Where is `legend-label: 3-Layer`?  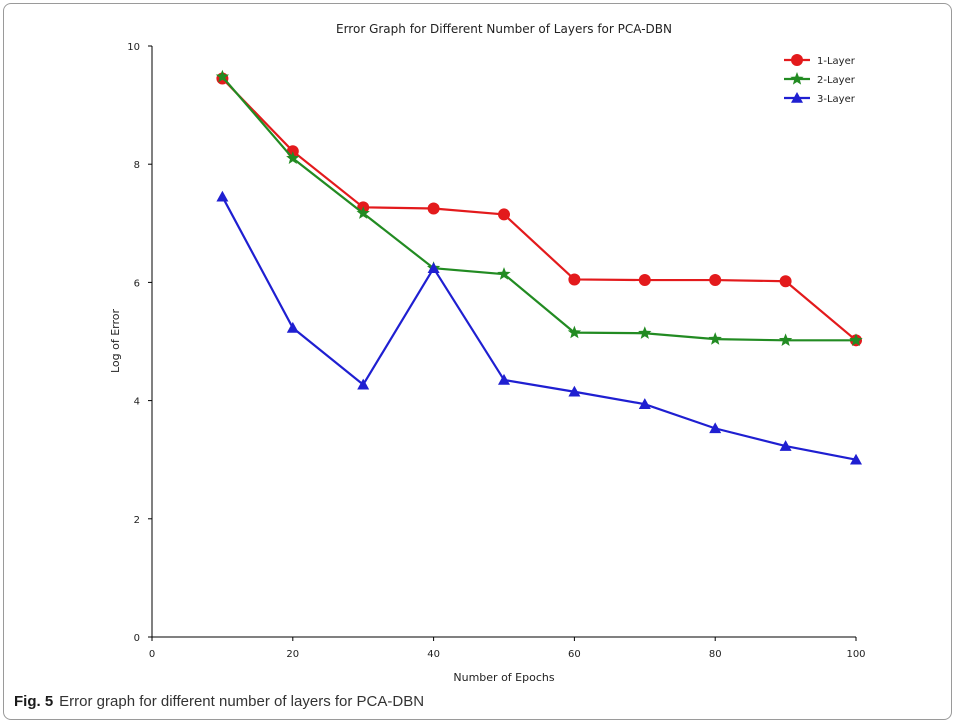 legend-label: 3-Layer is located at coordinates (836, 99).